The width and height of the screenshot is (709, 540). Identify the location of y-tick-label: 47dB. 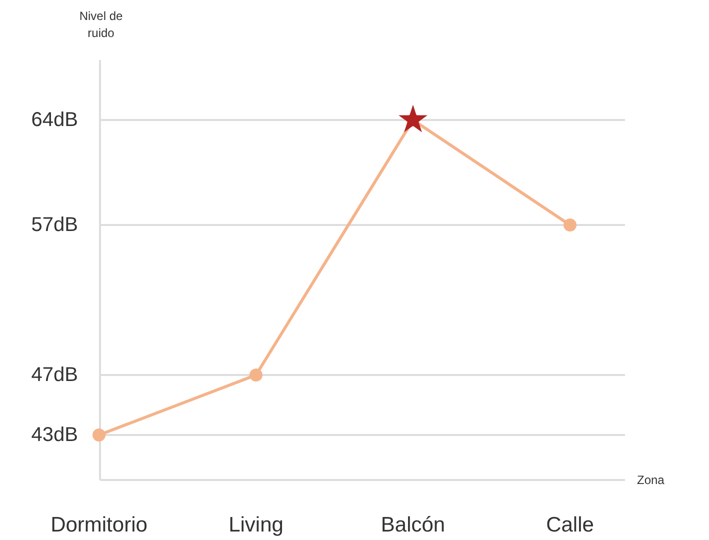
(54, 375).